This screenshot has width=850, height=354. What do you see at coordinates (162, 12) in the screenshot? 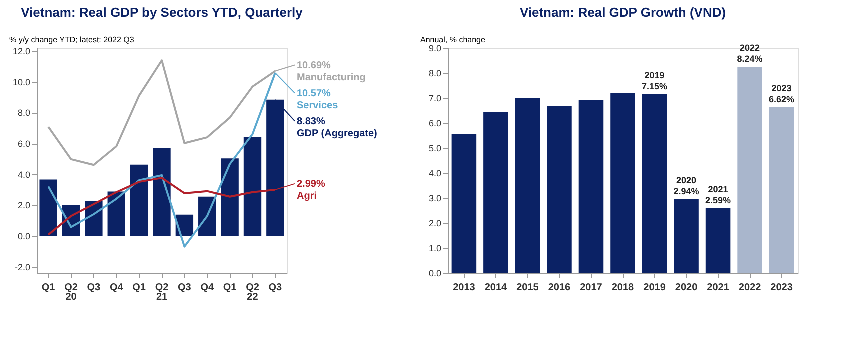
I see `chart-title: Vietnam: Real GDP by Sectors YTD, Quarterly` at bounding box center [162, 12].